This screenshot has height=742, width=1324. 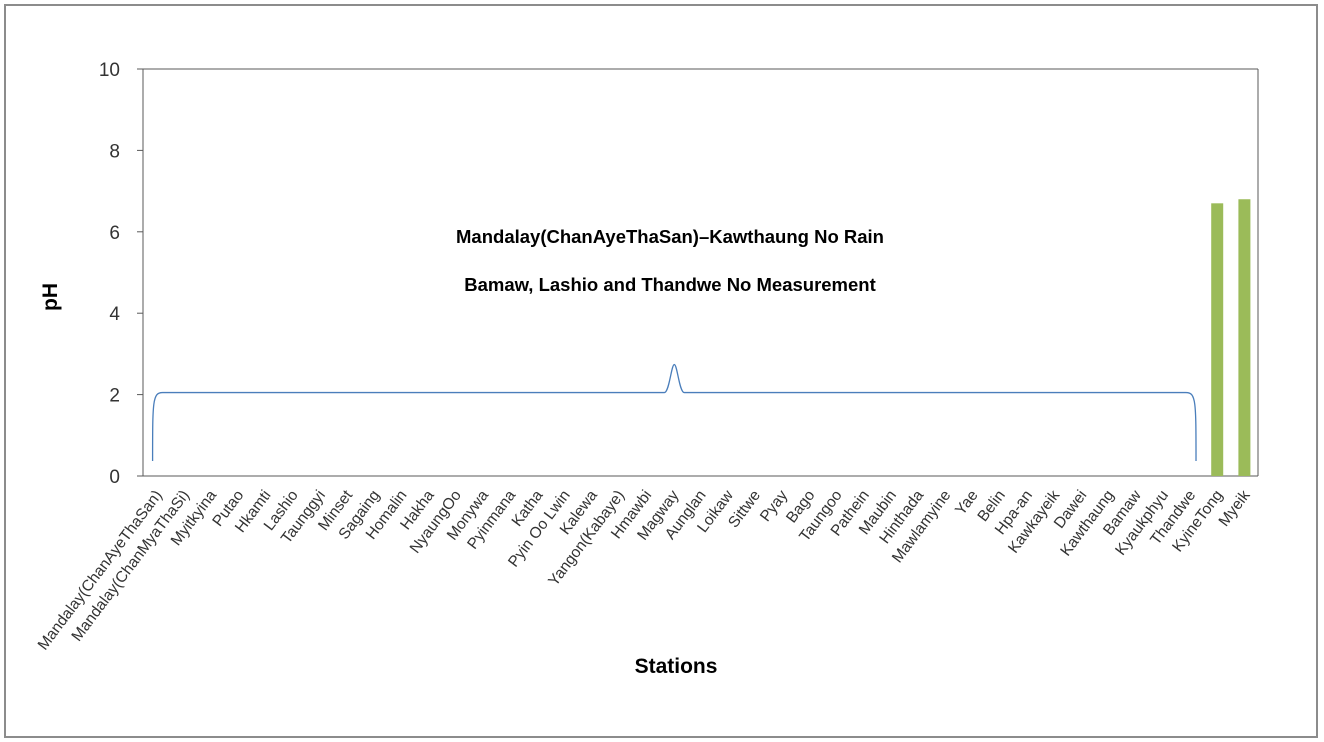 What do you see at coordinates (50, 297) in the screenshot?
I see `y-axis-label: pH` at bounding box center [50, 297].